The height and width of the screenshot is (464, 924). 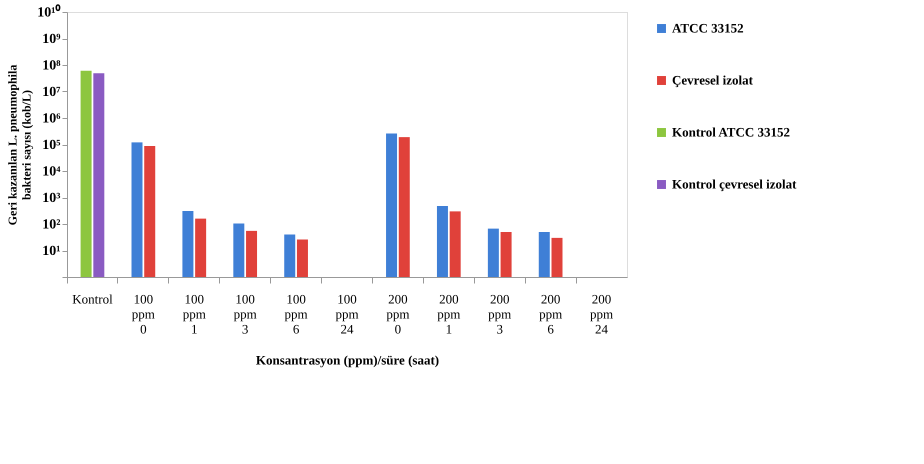 What do you see at coordinates (347, 314) in the screenshot?
I see `x-tick-label: 100 ppm 24` at bounding box center [347, 314].